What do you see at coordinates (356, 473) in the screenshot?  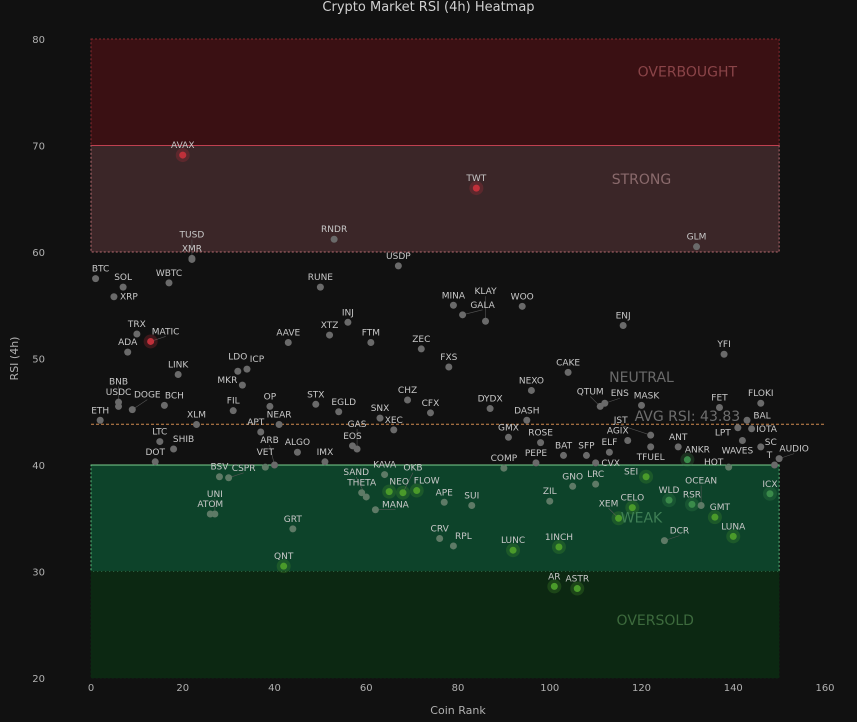 I see `point-label-sand: SAND` at bounding box center [356, 473].